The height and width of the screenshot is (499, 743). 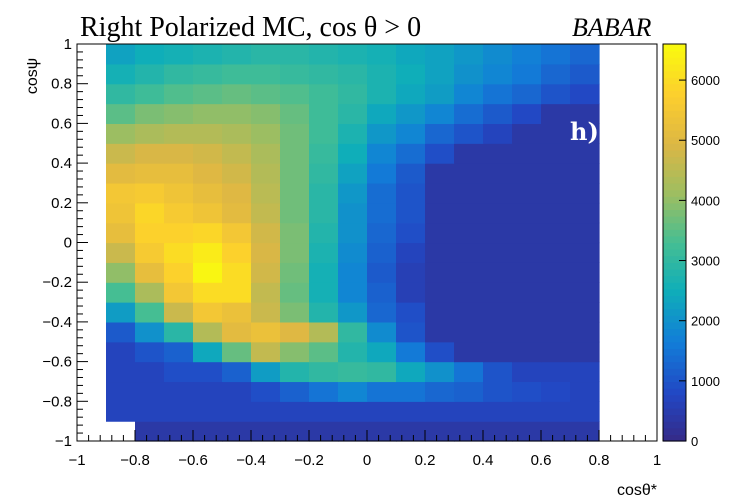 What do you see at coordinates (135, 460) in the screenshot?
I see `x-tick-label: −0.8` at bounding box center [135, 460].